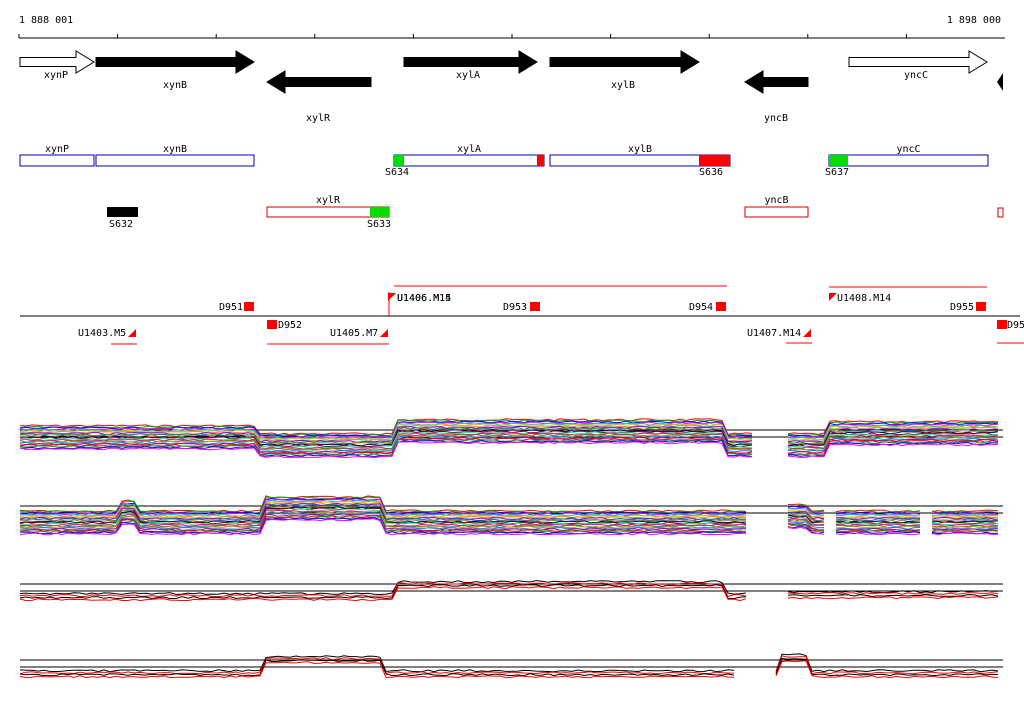 This screenshot has height=714, width=1024. I want to click on site-label-S636: S636, so click(711, 172).